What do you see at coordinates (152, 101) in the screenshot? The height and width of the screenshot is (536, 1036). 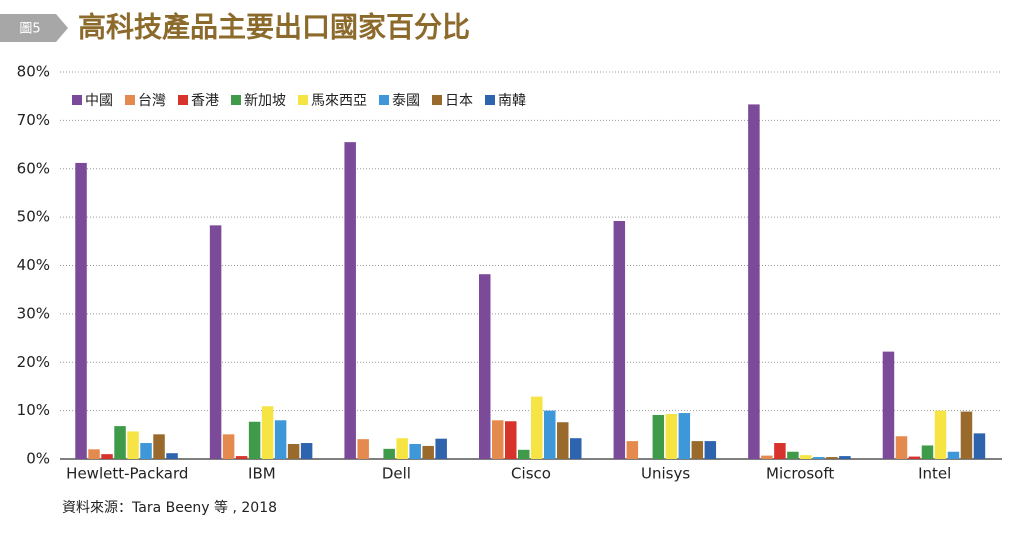 I see `legend-label: 台灣` at bounding box center [152, 101].